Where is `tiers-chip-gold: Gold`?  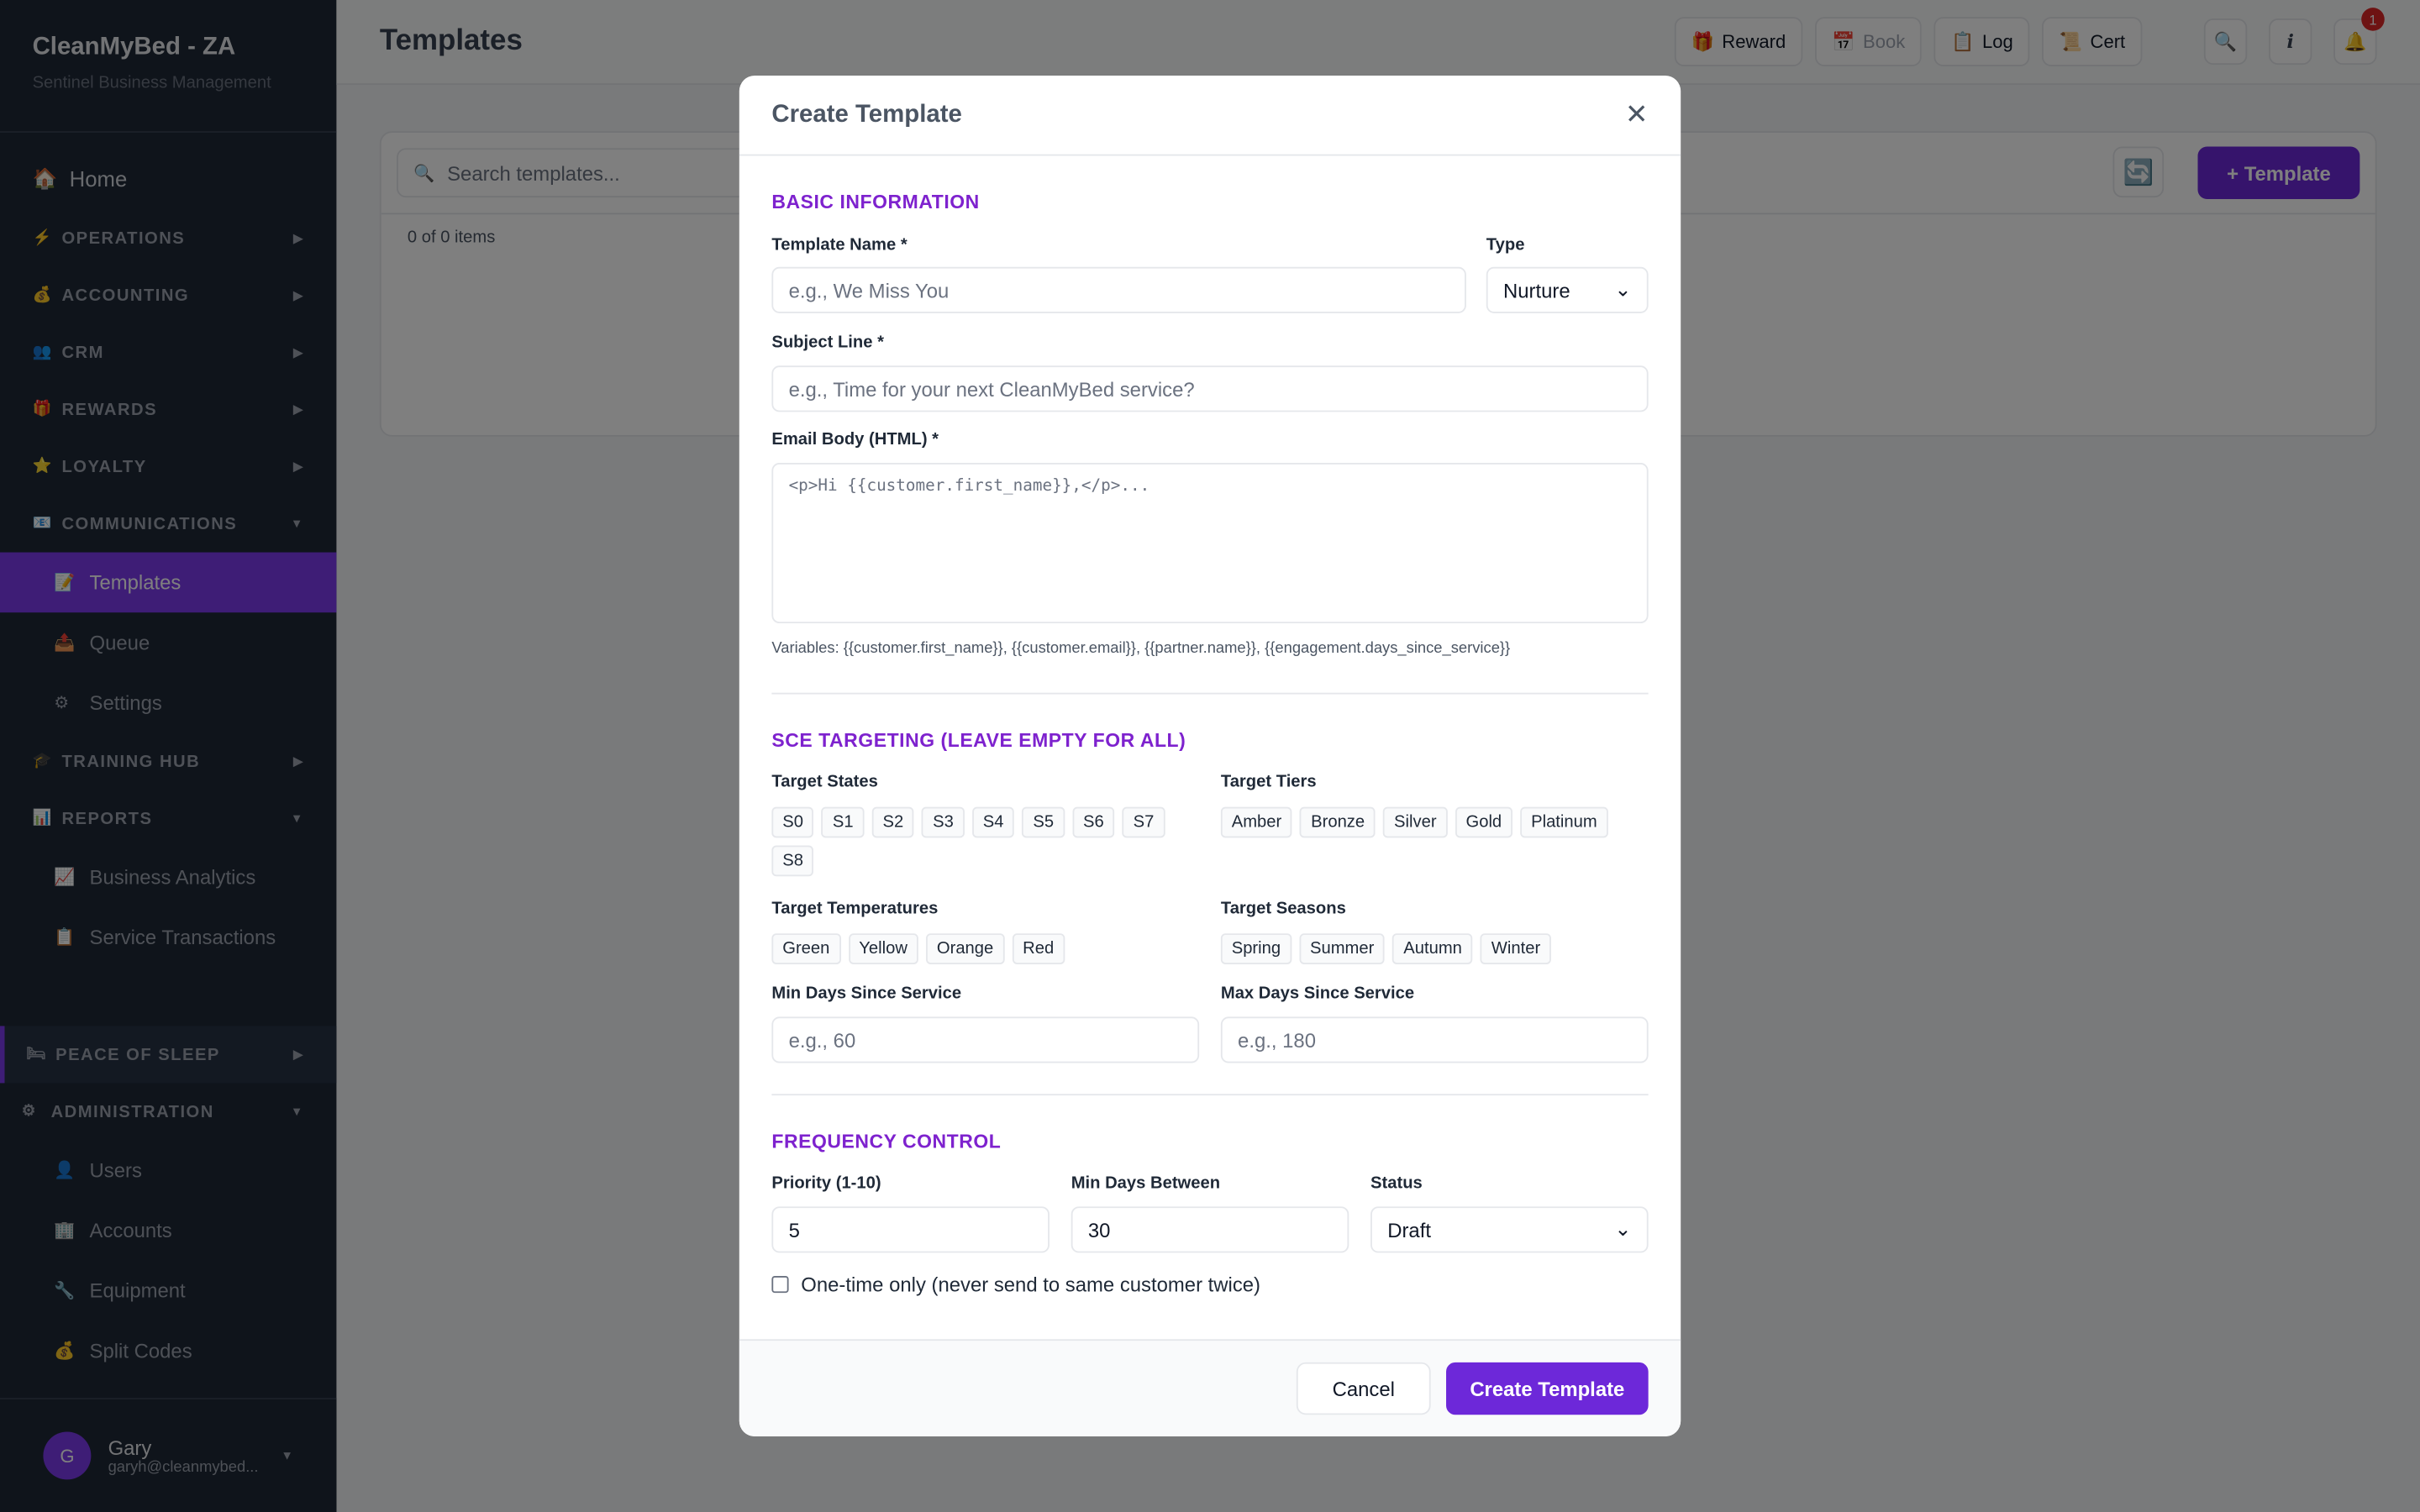 tiers-chip-gold: Gold is located at coordinates (1484, 822).